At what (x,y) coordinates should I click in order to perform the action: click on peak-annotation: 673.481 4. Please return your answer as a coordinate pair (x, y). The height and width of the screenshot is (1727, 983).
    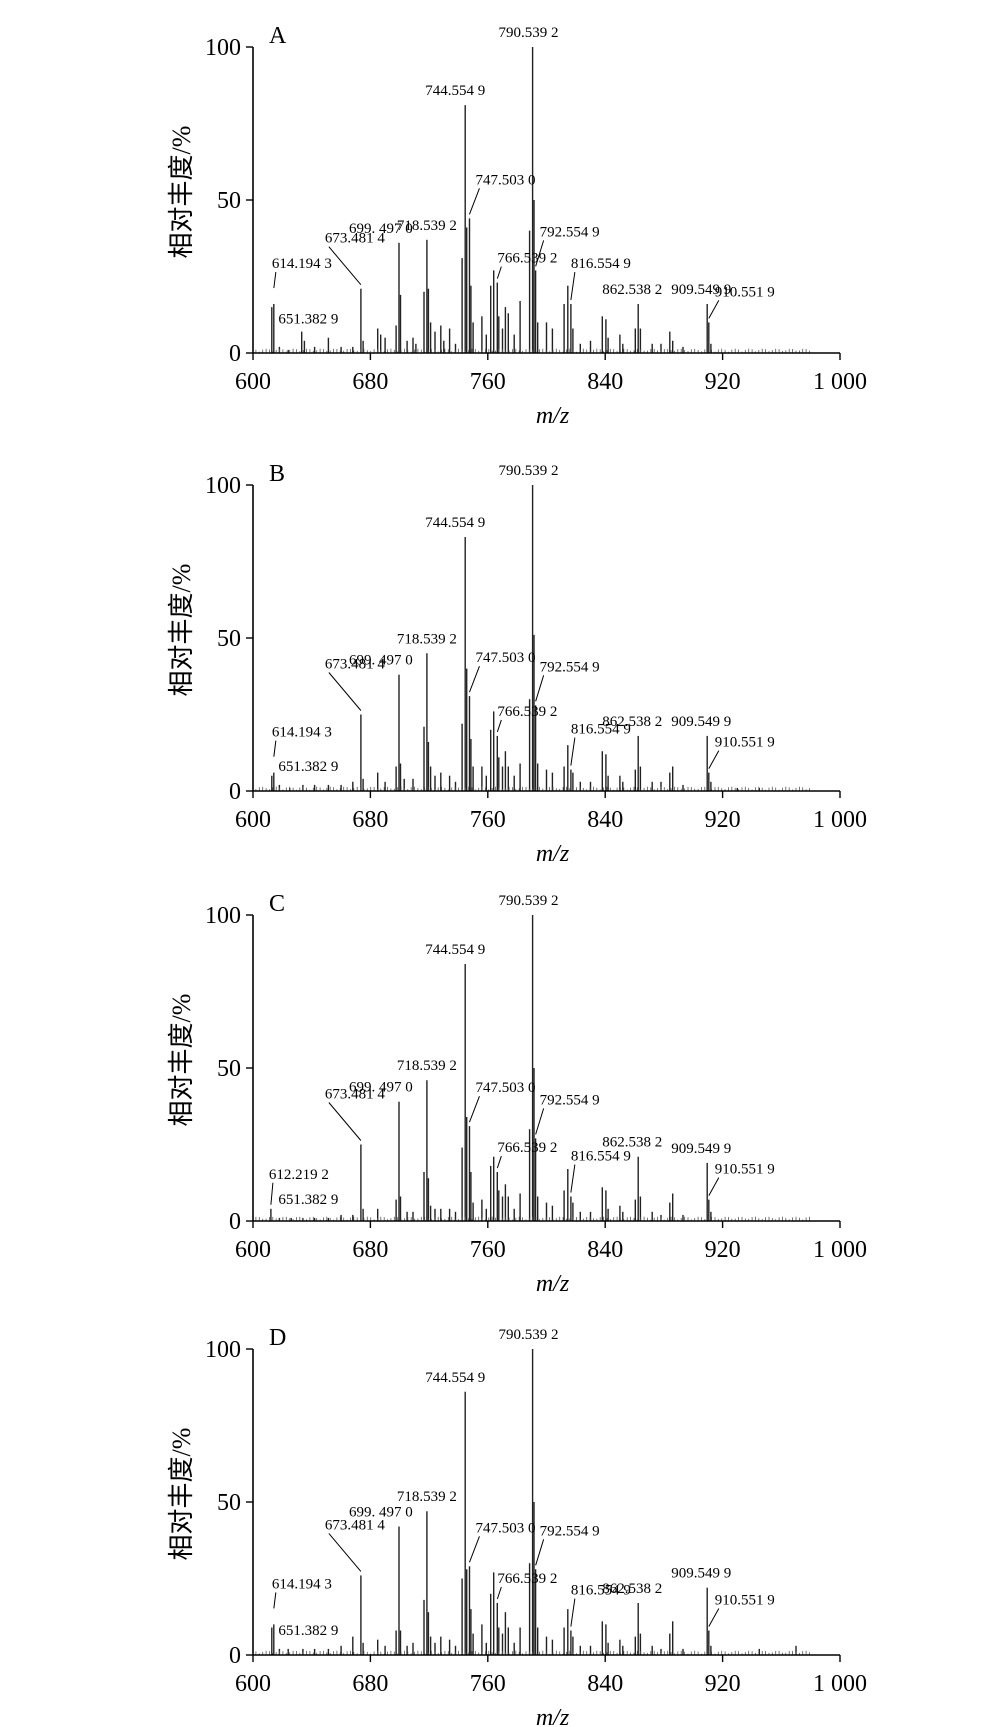
    Looking at the image, I should click on (355, 239).